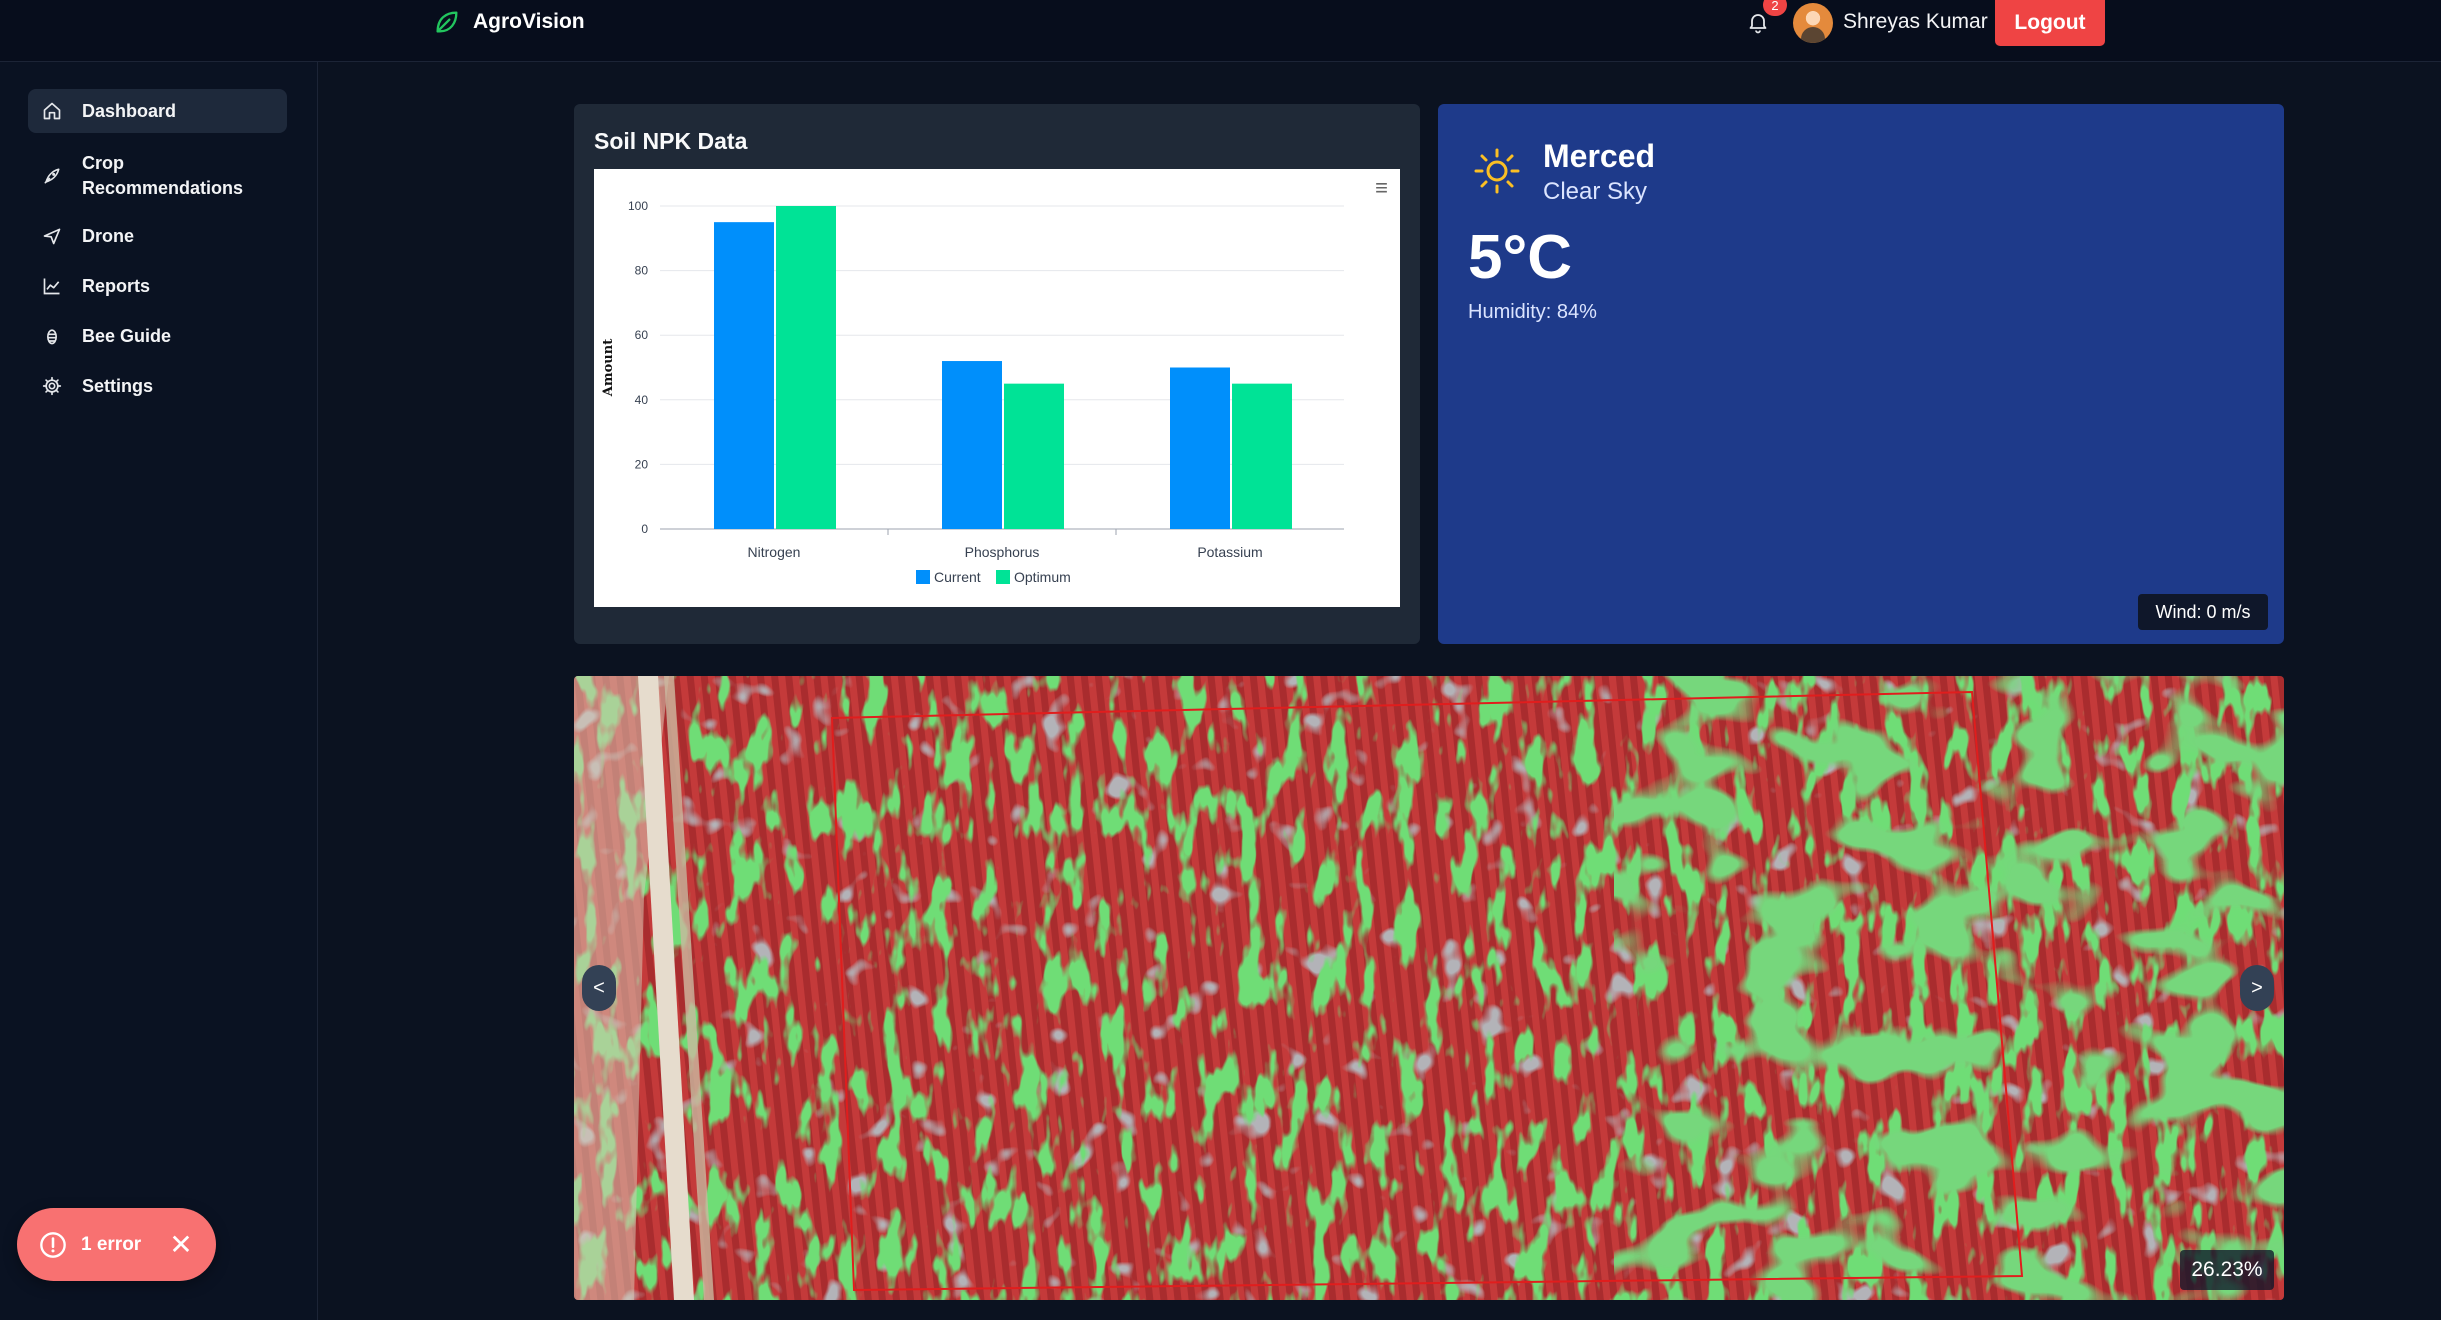 The image size is (2441, 1320). Describe the element at coordinates (642, 464) in the screenshot. I see `y-tick-label: 20` at that location.